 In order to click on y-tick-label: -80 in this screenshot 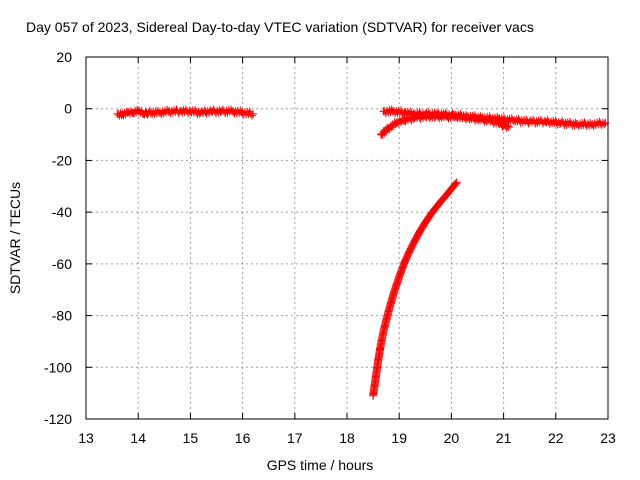, I will do `click(62, 316)`.